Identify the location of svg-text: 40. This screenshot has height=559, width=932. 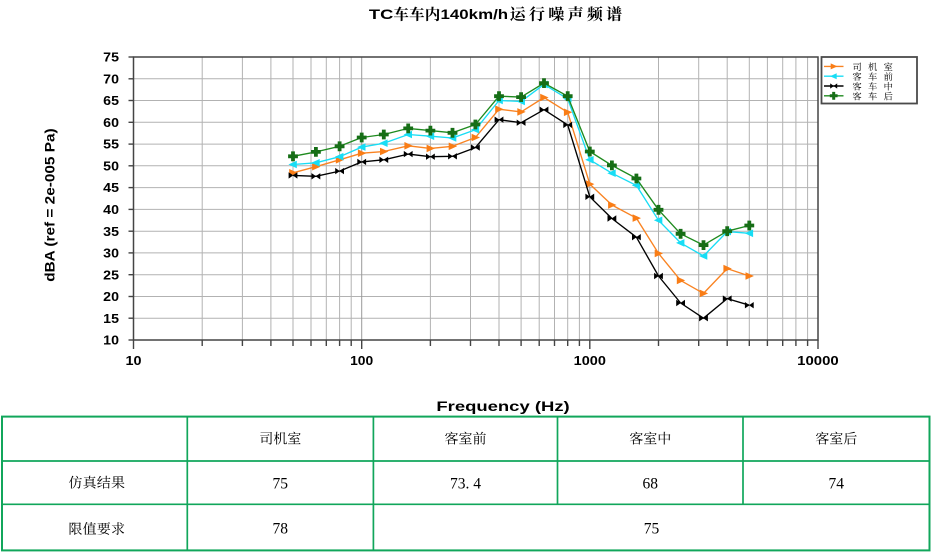
(111, 209).